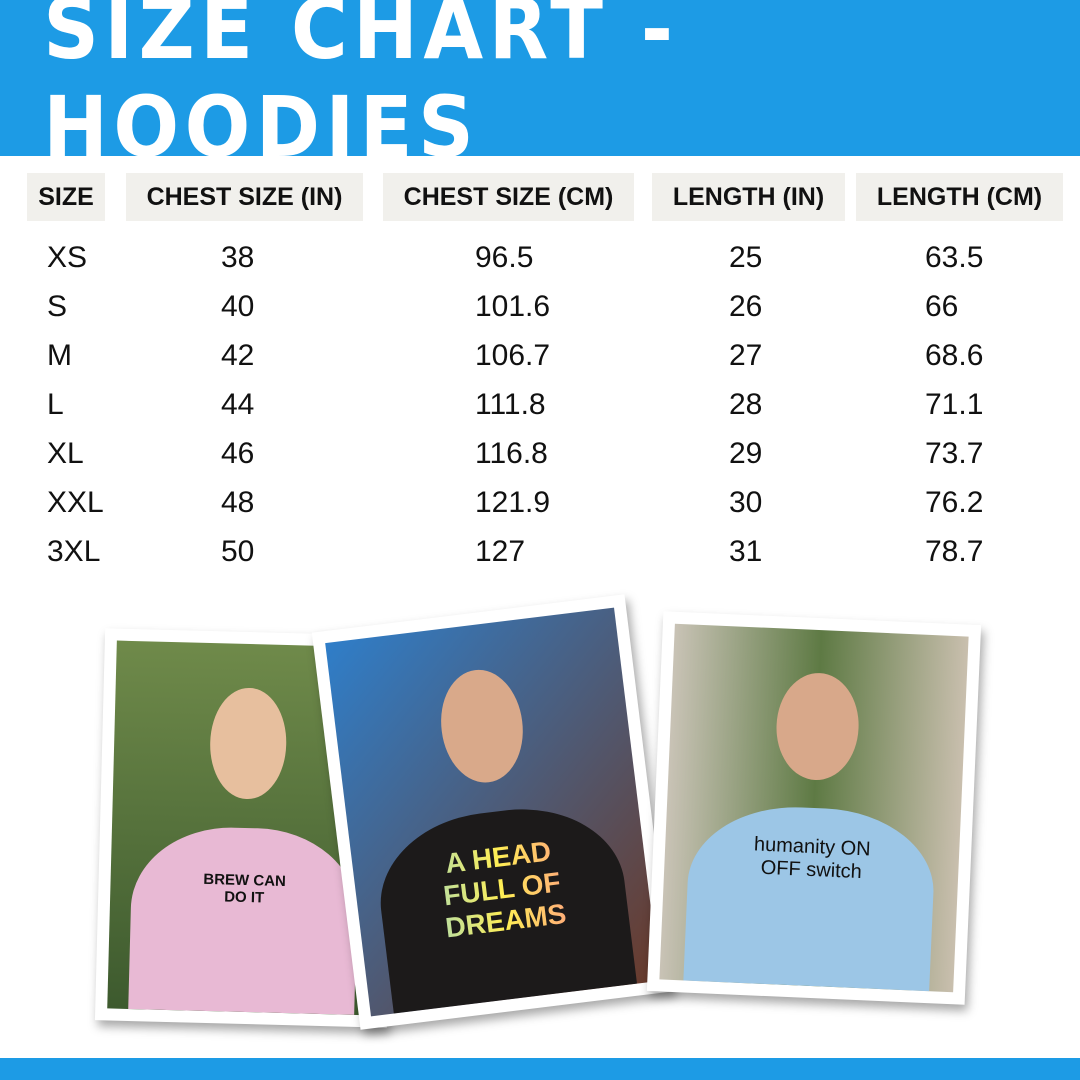 The width and height of the screenshot is (1080, 1080). What do you see at coordinates (238, 306) in the screenshot?
I see `table-cell: 40` at bounding box center [238, 306].